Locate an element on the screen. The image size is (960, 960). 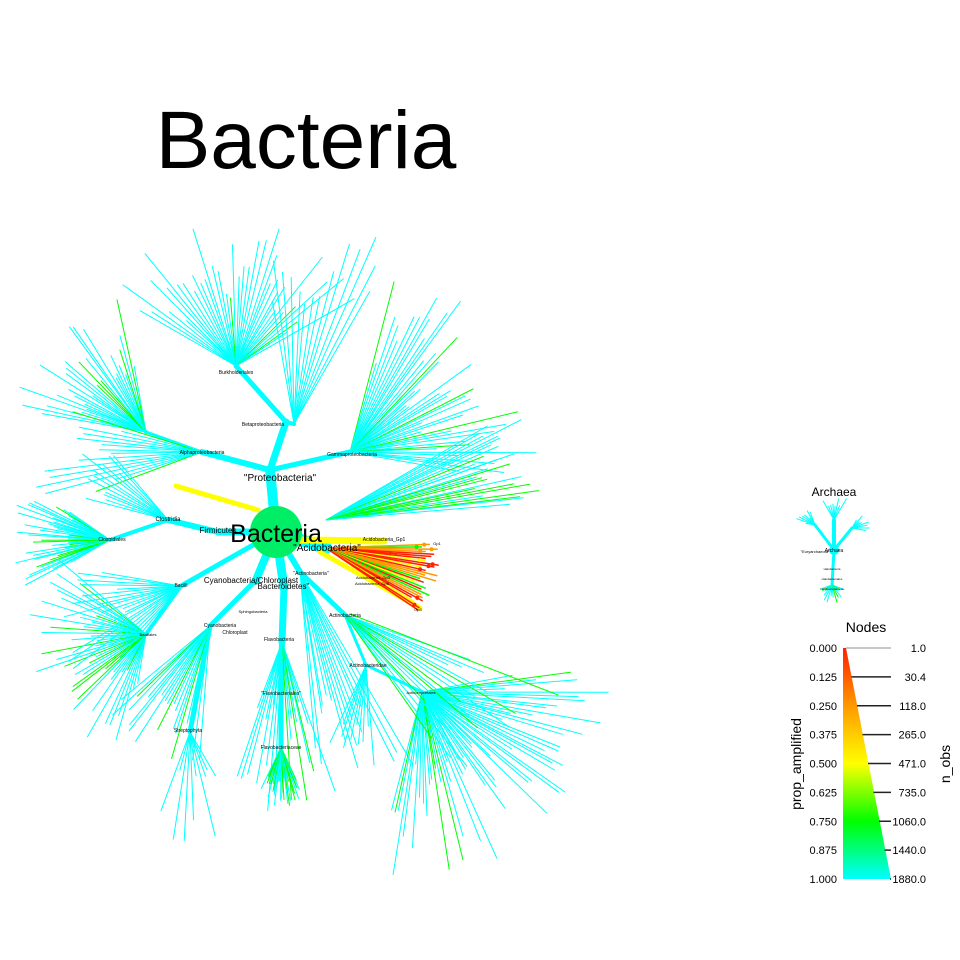
taxon-label: Sphingobacteria is located at coordinates (254, 611).